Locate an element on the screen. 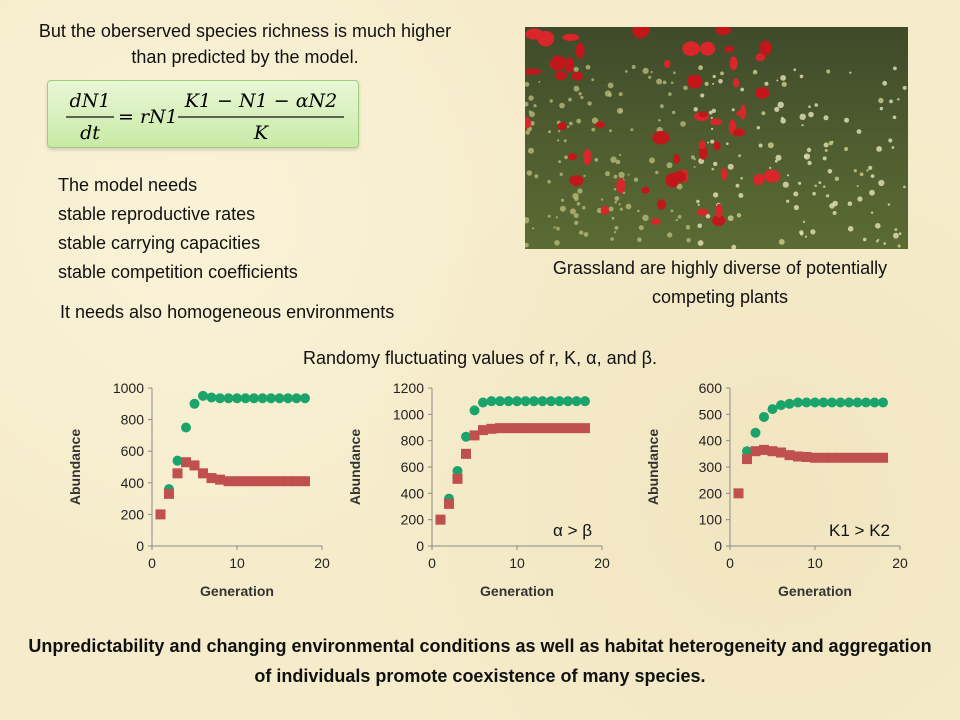 Image resolution: width=960 pixels, height=720 pixels. x-axis-label: Generation is located at coordinates (815, 591).